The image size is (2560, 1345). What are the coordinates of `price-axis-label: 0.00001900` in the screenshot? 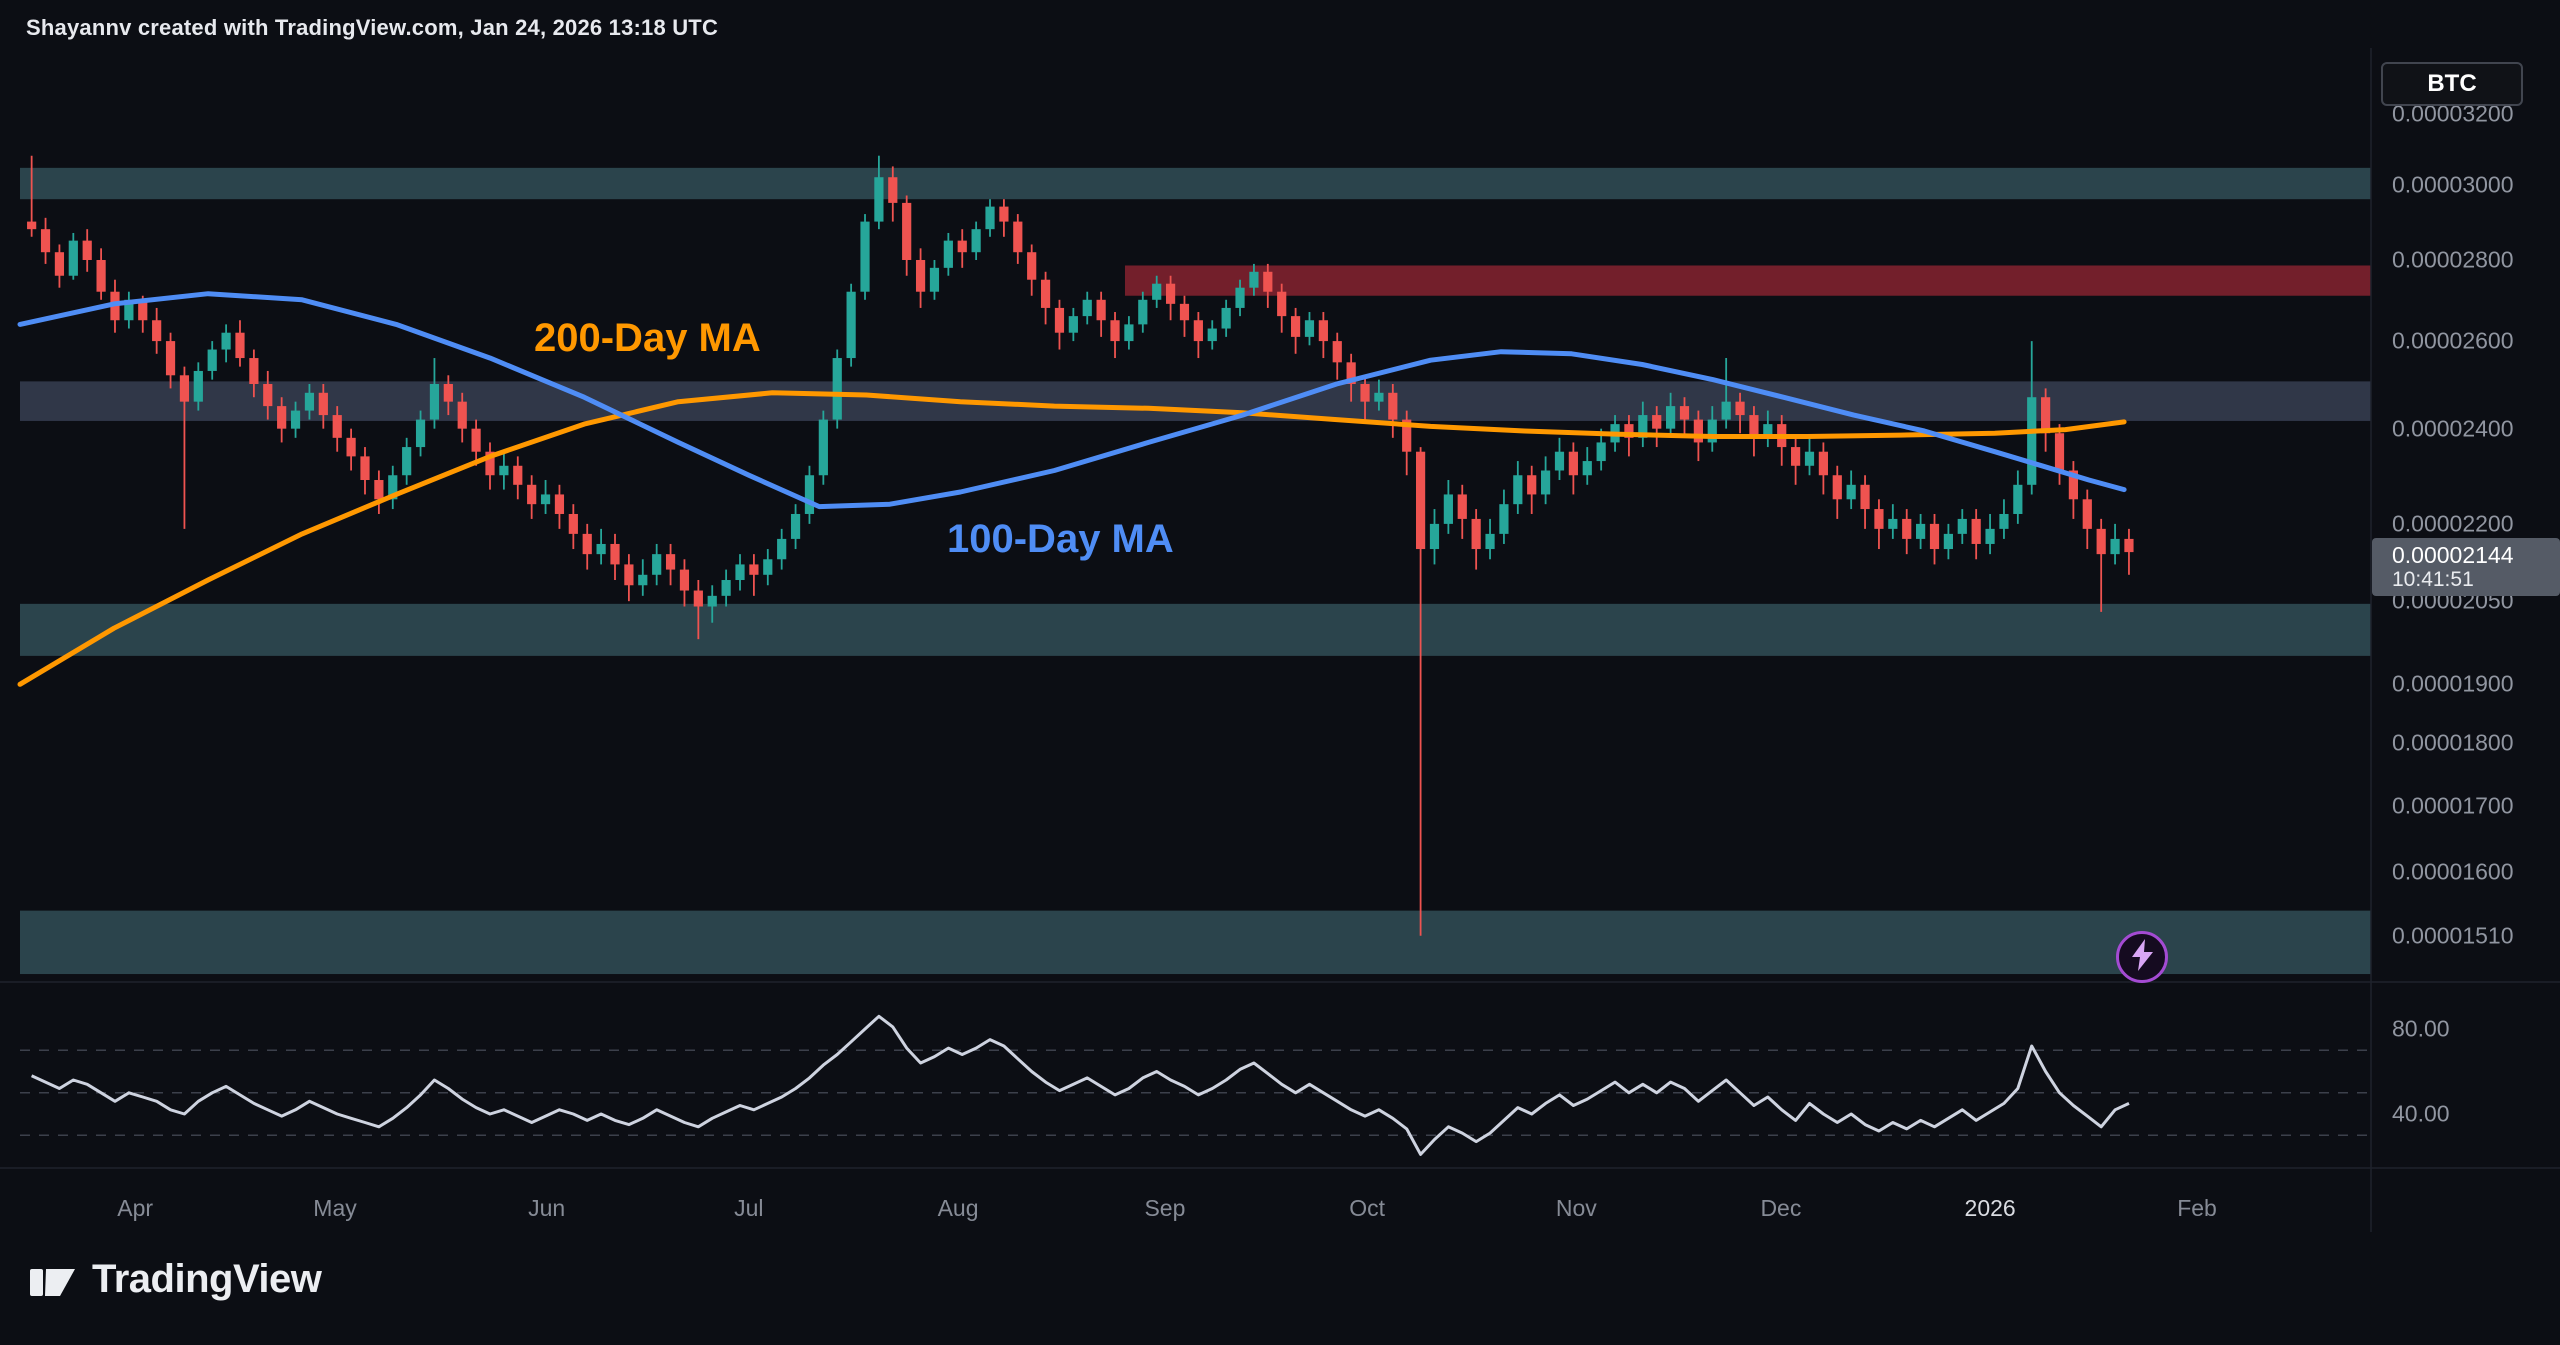 It's located at (2453, 683).